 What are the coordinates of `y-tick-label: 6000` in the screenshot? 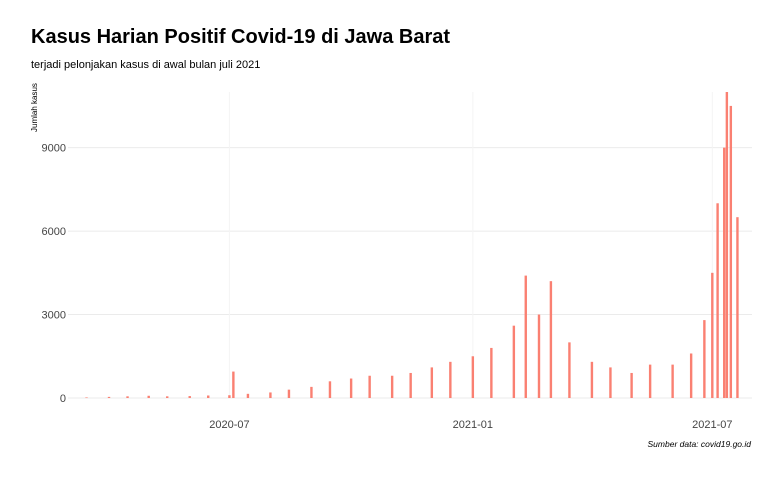 It's located at (54, 232).